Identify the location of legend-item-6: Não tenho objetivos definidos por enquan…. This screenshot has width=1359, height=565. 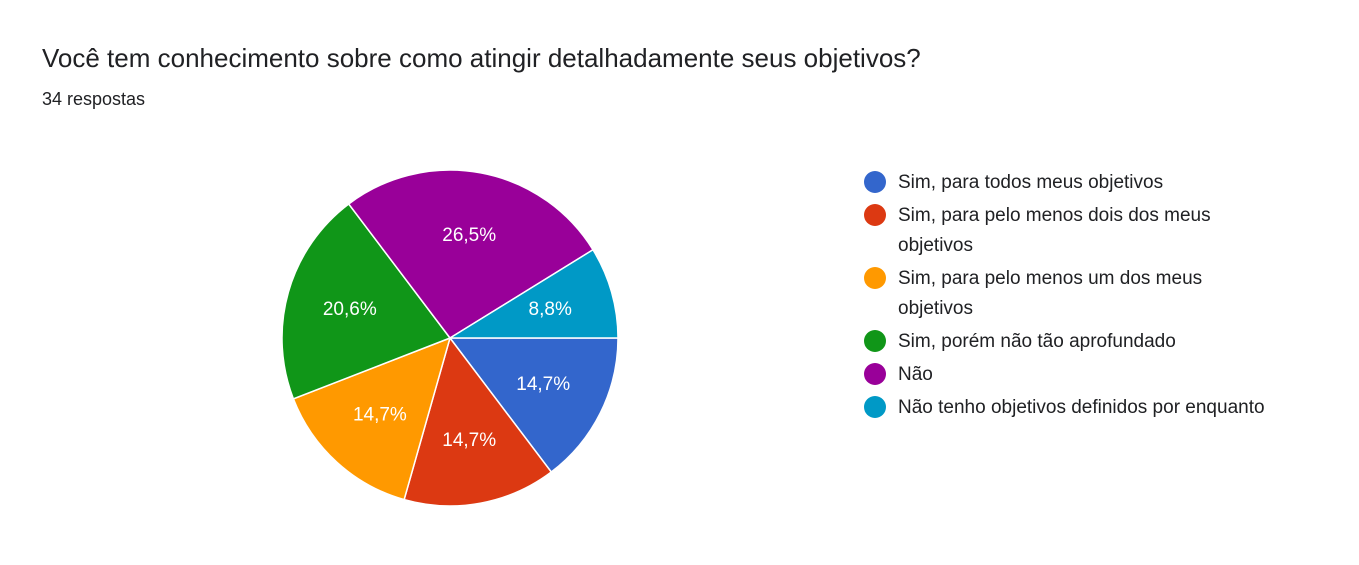
(1074, 408).